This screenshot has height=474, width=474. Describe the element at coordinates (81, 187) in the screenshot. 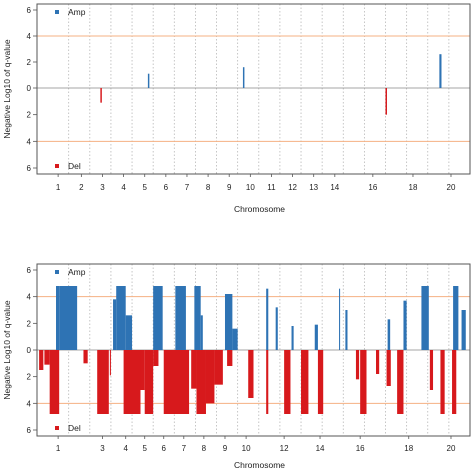

I see `x-tick-label: 2` at that location.